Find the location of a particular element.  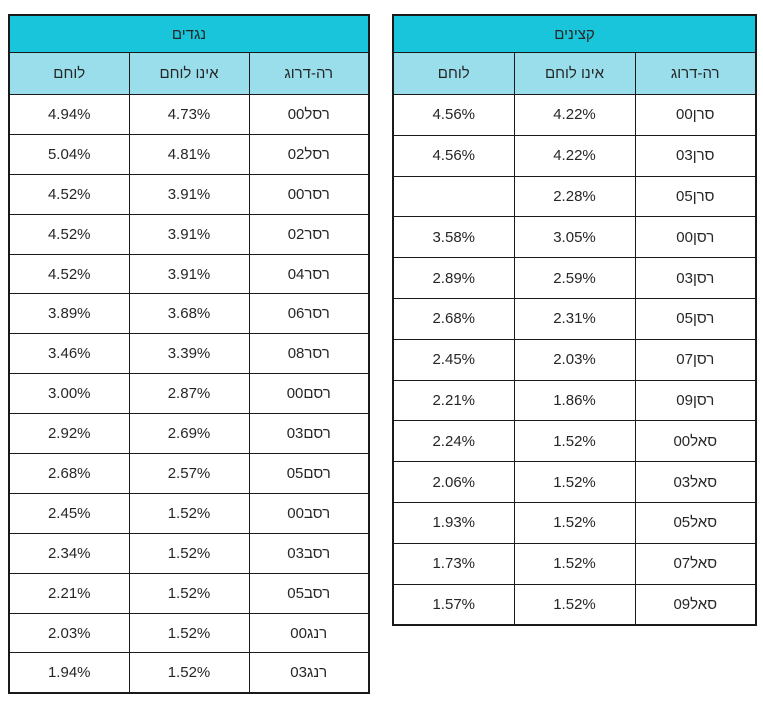

table-row: סרן03 4.22% 4.56% is located at coordinates (574, 155).